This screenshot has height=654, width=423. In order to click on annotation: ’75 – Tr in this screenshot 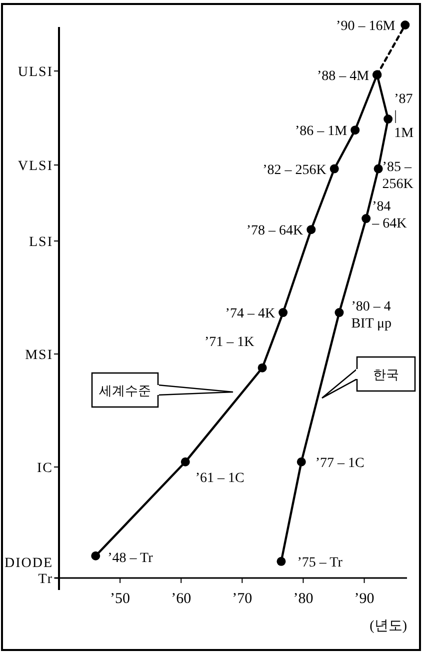, I will do `click(320, 562)`.